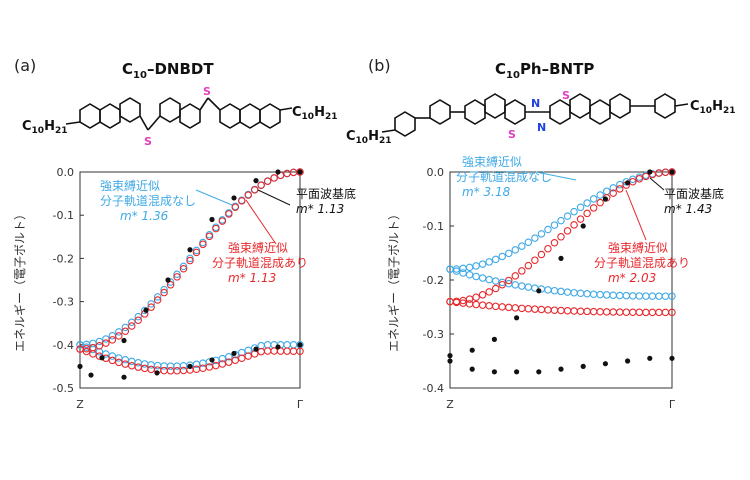  I want to click on chart-a-black-leader, so click(274, 197).